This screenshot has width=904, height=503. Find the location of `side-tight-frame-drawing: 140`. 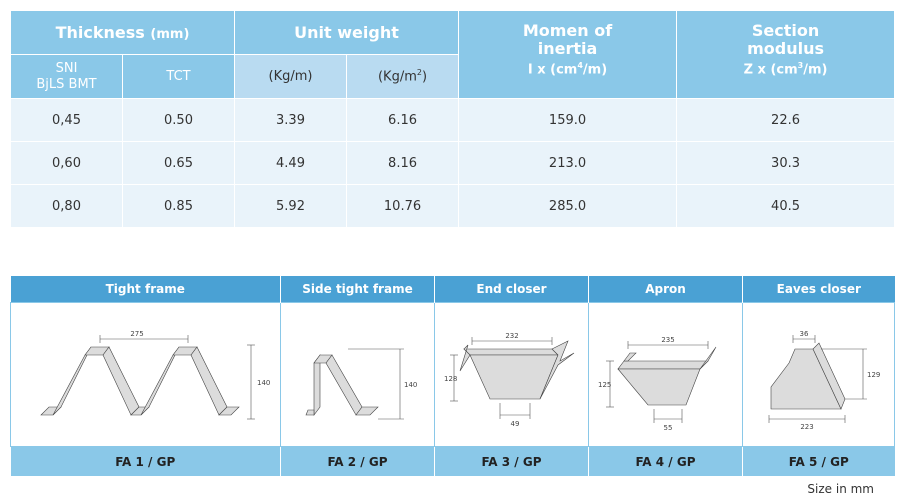

side-tight-frame-drawing: 140 is located at coordinates (357, 374).